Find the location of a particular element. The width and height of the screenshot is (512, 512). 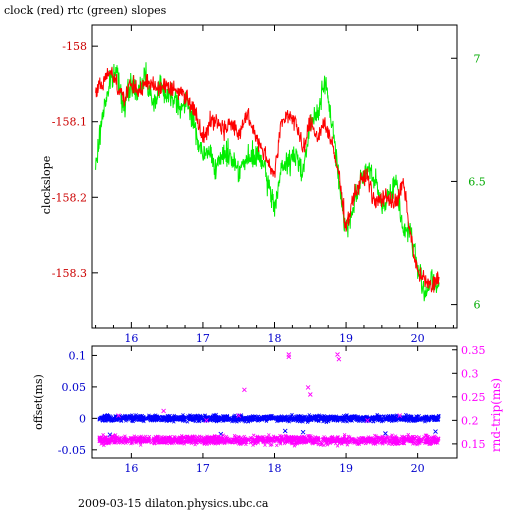

bottom-y-axis-label: offset(ms) is located at coordinates (38, 402).